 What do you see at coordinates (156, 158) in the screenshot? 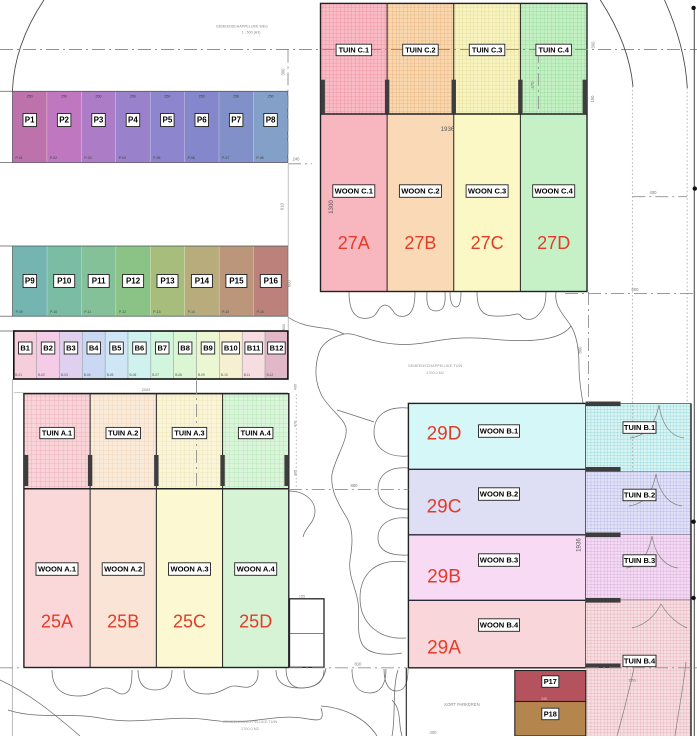
I see `svg-text: P-05` at bounding box center [156, 158].